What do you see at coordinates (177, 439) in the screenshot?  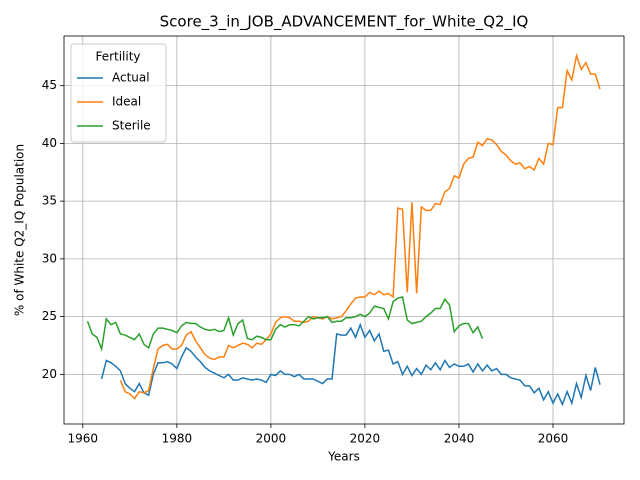 I see `x-tick-label: 1980` at bounding box center [177, 439].